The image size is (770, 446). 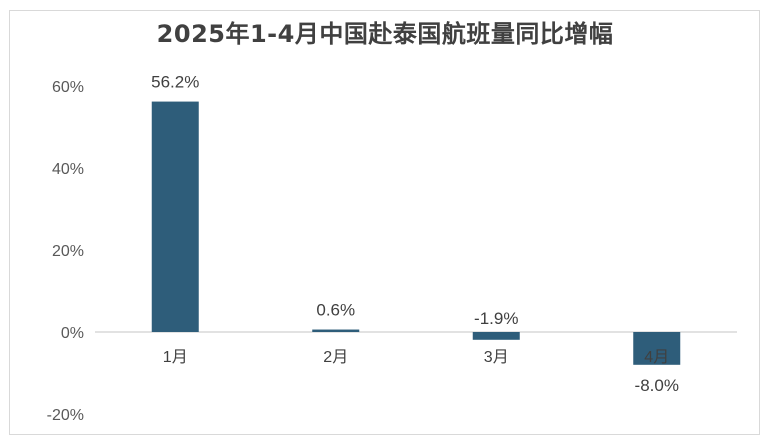 I want to click on y-axis: -20% 0% 20% 40% 60%, so click(x=65, y=251).